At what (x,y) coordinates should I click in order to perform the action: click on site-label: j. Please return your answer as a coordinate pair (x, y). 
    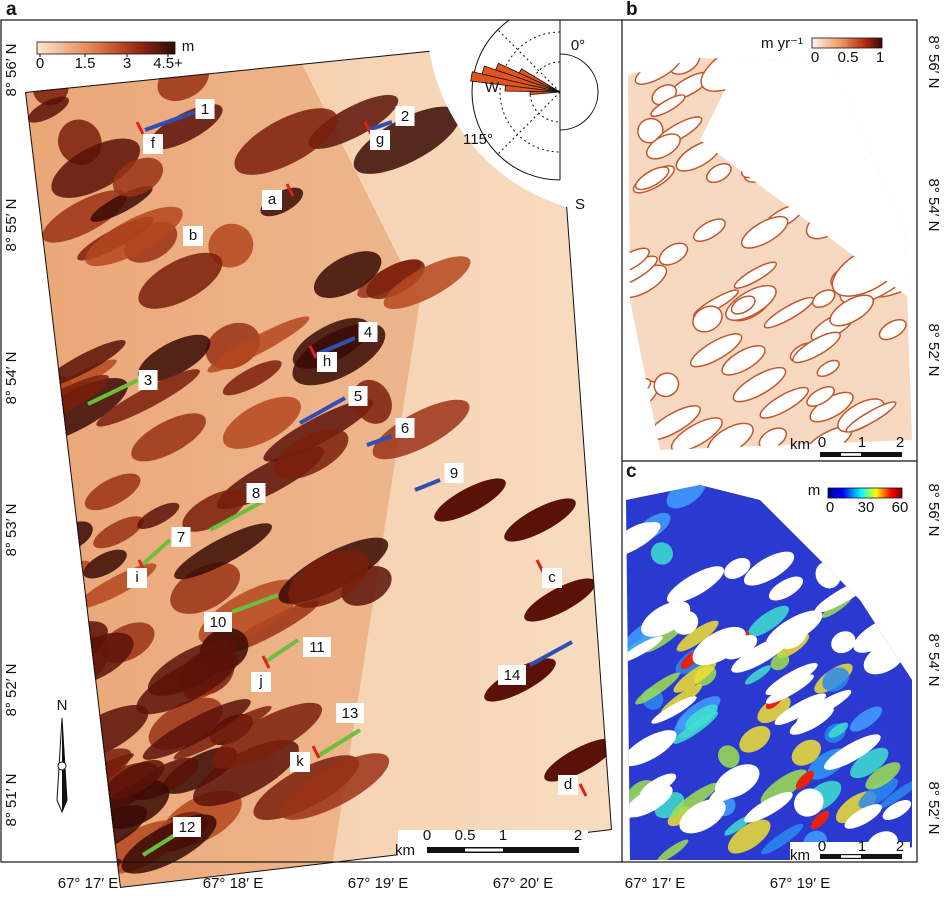
    Looking at the image, I should click on (260, 681).